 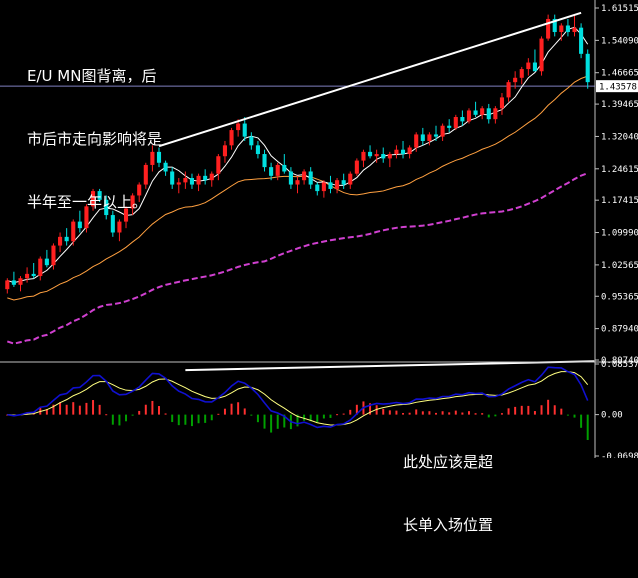 I want to click on price-tick-label: 1.24615, so click(x=619, y=170).